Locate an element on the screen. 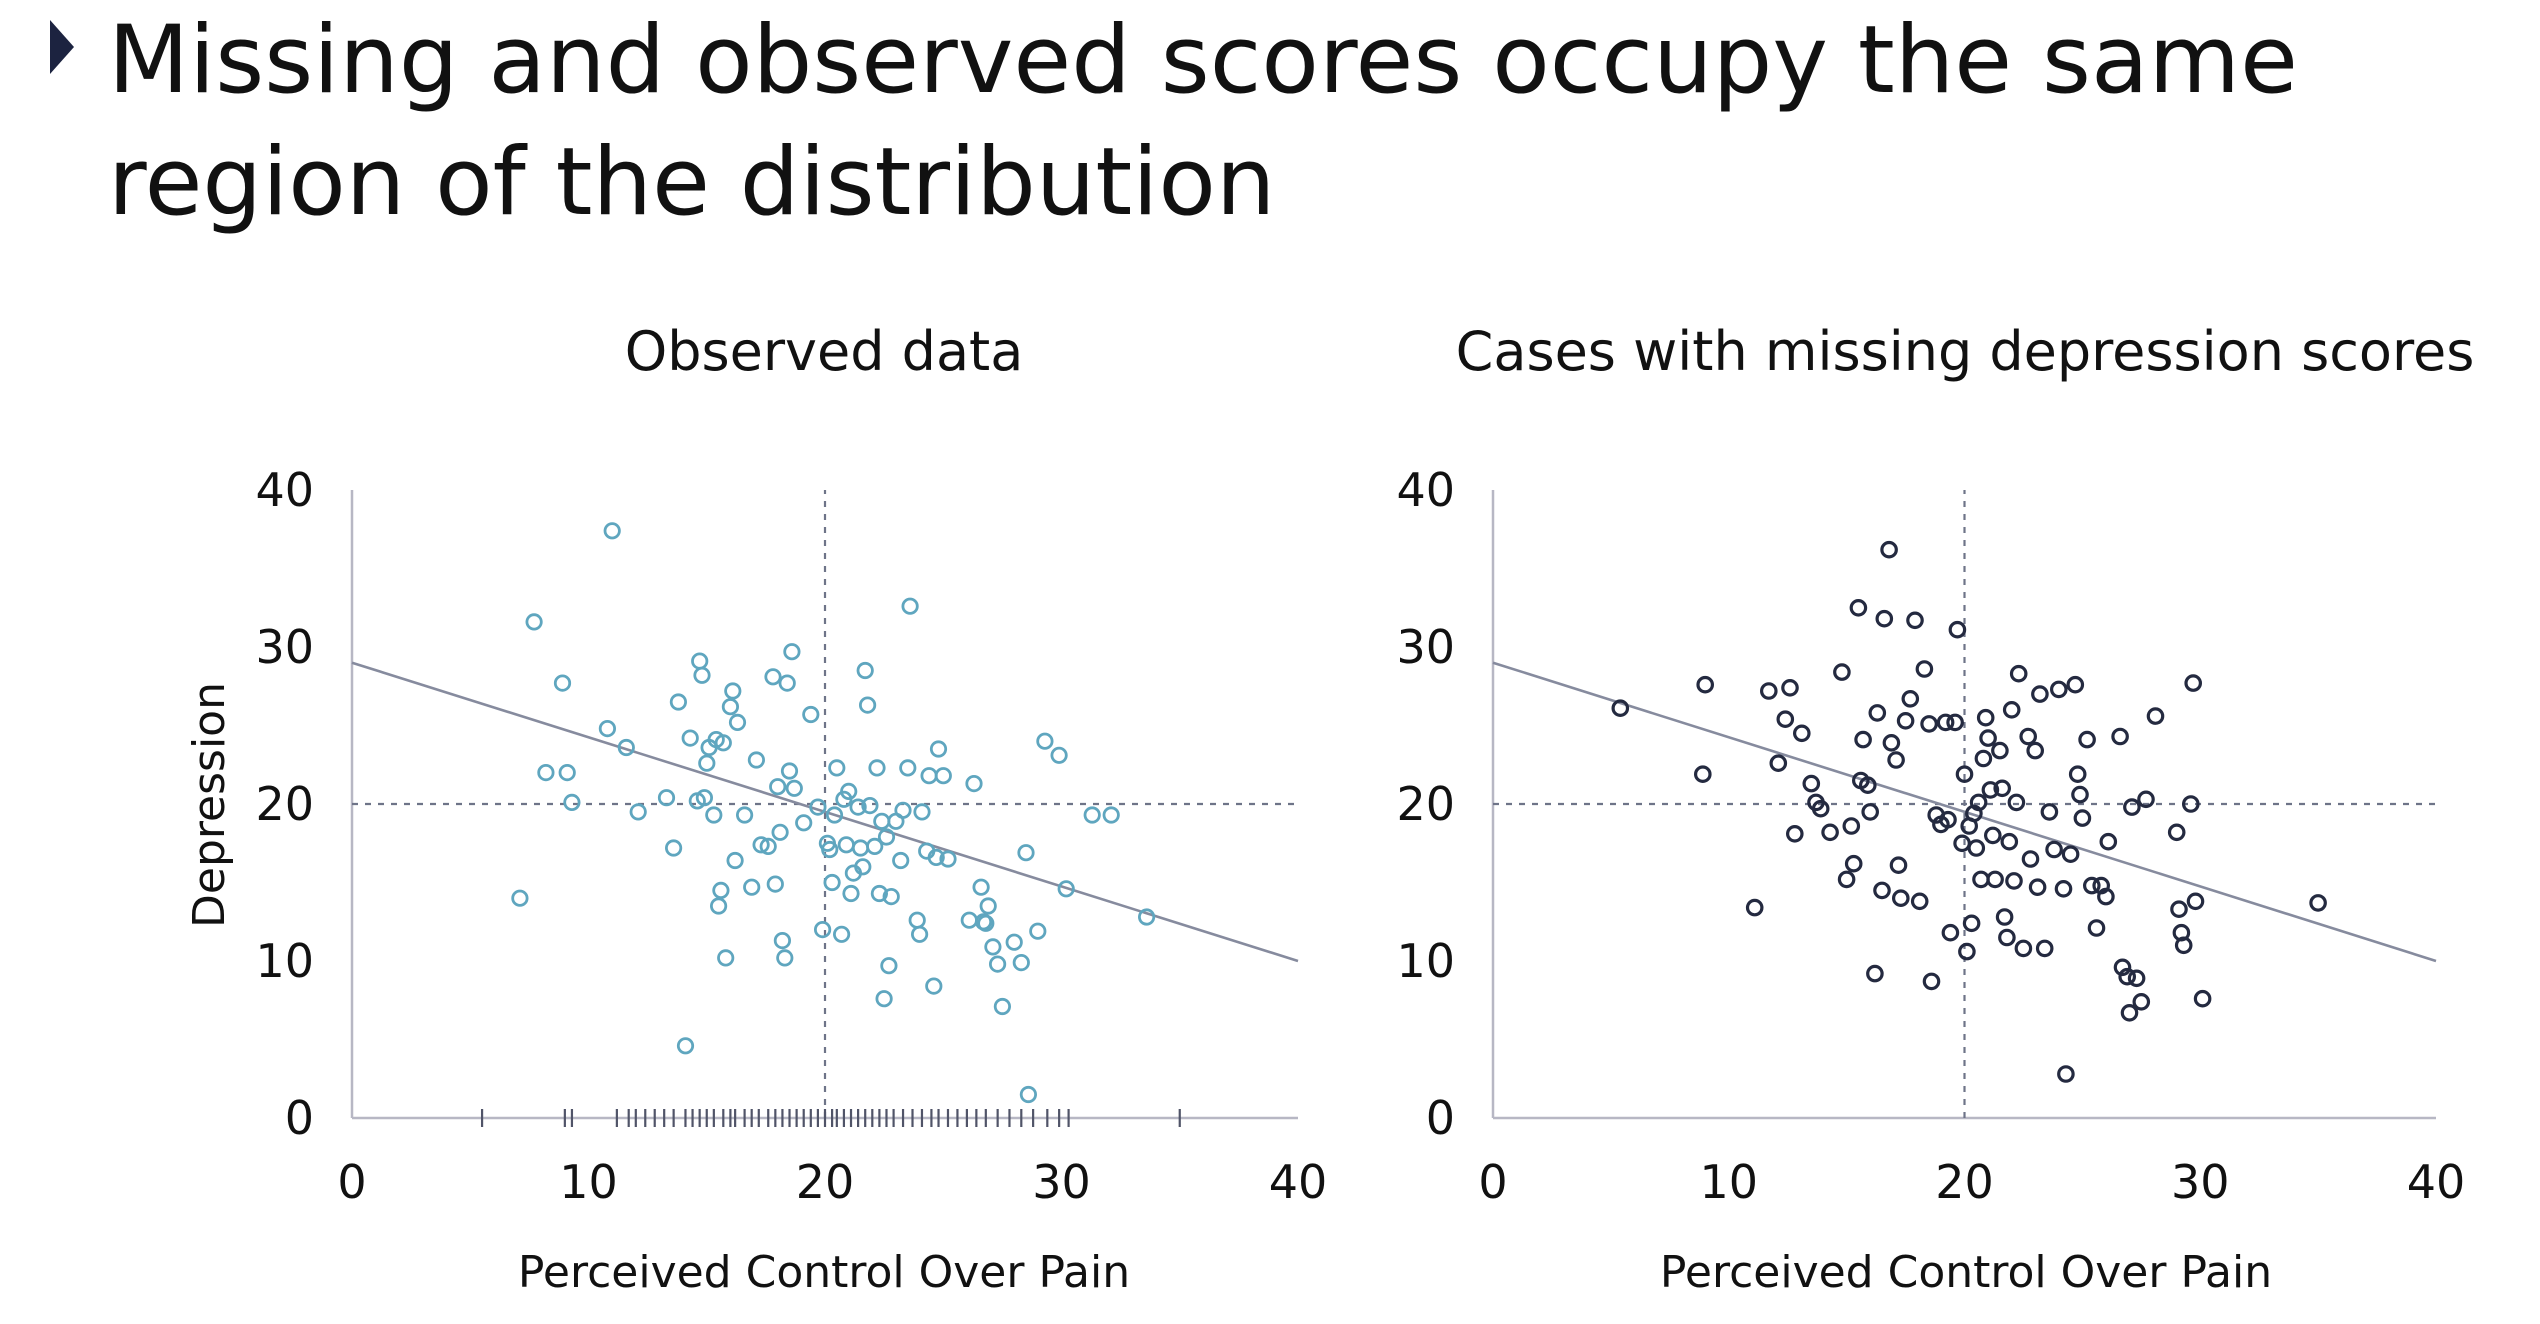 This screenshot has height=1324, width=2540. y-tick-label: 20 is located at coordinates (284, 804).